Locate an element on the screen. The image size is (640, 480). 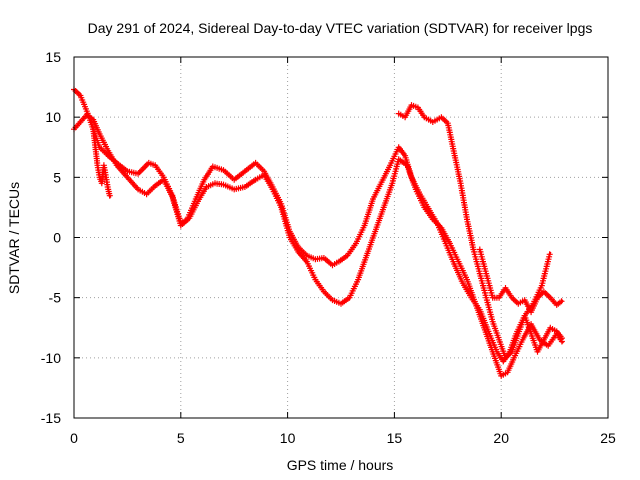
x-tick-label: 25 is located at coordinates (608, 438).